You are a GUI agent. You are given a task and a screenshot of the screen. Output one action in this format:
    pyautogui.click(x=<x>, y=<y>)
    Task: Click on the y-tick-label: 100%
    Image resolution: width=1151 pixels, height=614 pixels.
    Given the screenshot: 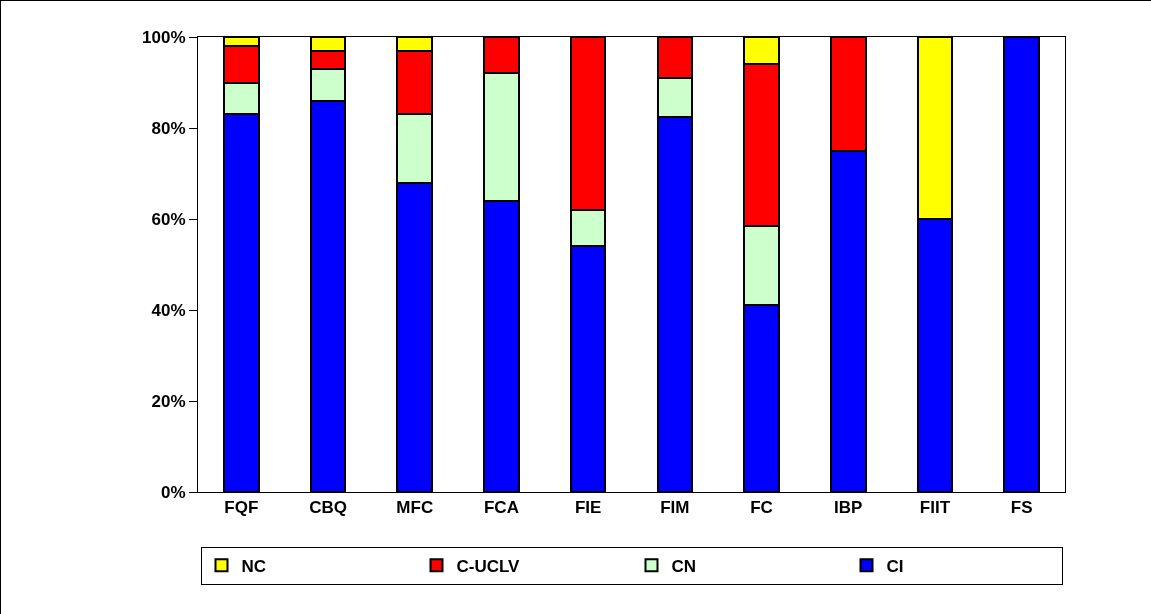 What is the action you would take?
    pyautogui.click(x=164, y=37)
    